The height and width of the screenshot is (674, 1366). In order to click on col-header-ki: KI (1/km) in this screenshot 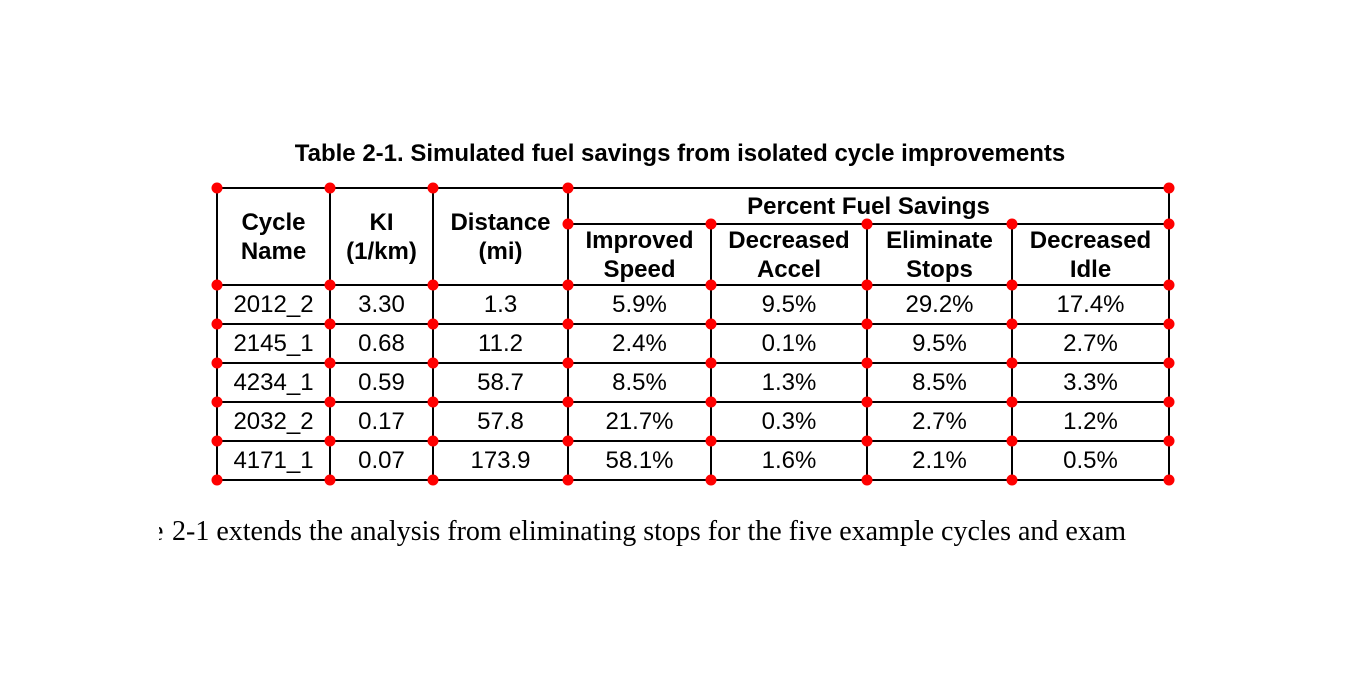, I will do `click(381, 236)`.